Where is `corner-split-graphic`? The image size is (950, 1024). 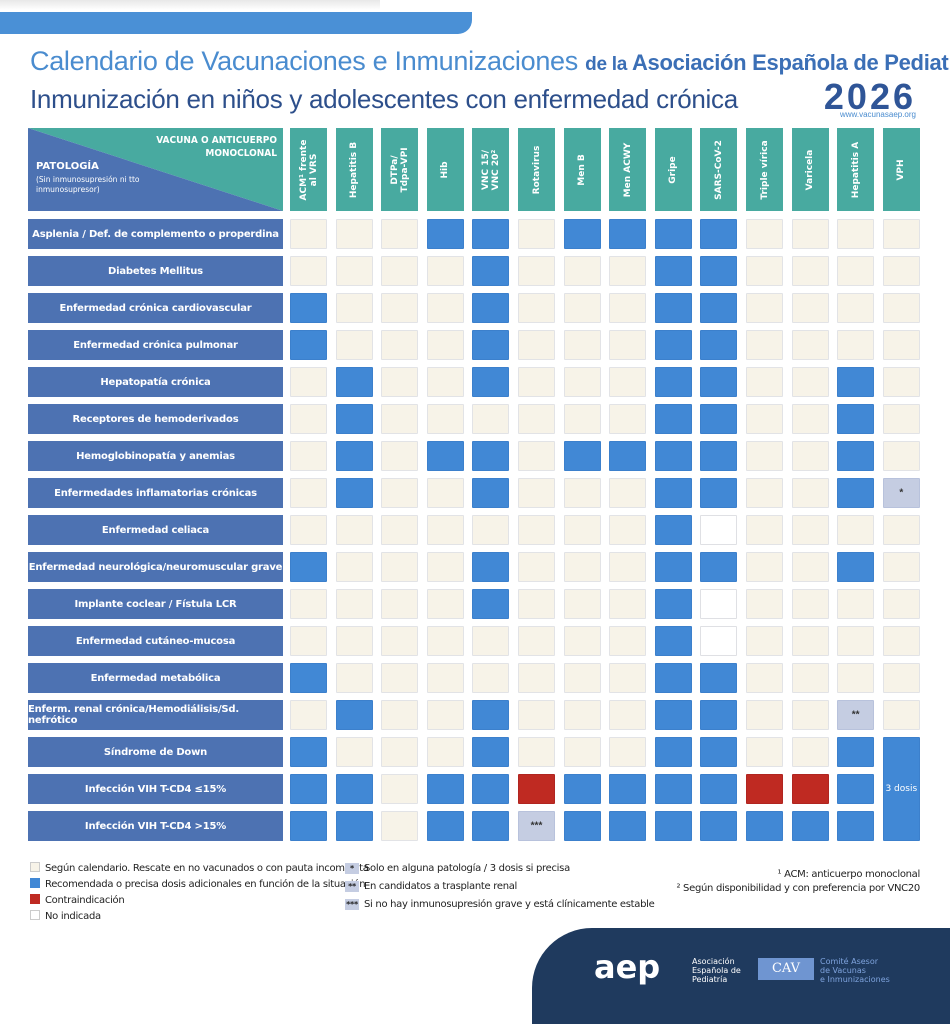
corner-split-graphic is located at coordinates (155, 169).